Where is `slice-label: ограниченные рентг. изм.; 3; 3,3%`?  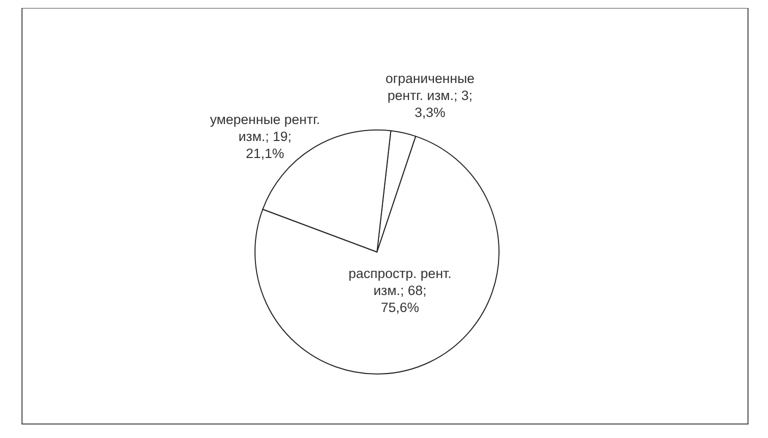
slice-label: ограниченные рентг. изм.; 3; 3,3% is located at coordinates (430, 95).